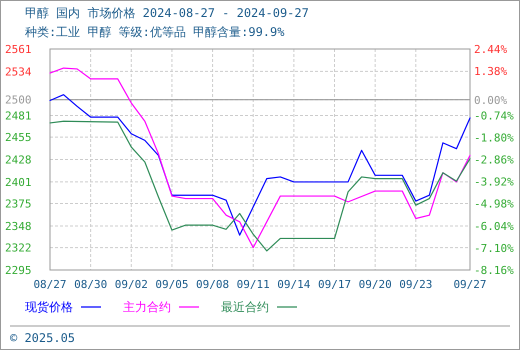  I want to click on chart-subtitle: 种类:工业 甲醇 等级:优等品 甲醇含量:99.9%, so click(155, 32).